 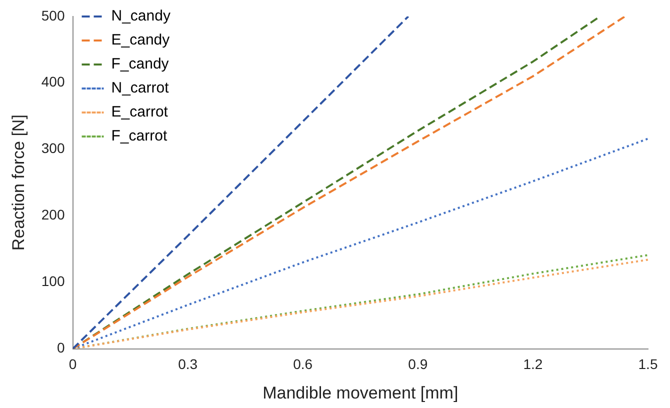 I want to click on x-tick-label: 0.6, so click(x=303, y=364).